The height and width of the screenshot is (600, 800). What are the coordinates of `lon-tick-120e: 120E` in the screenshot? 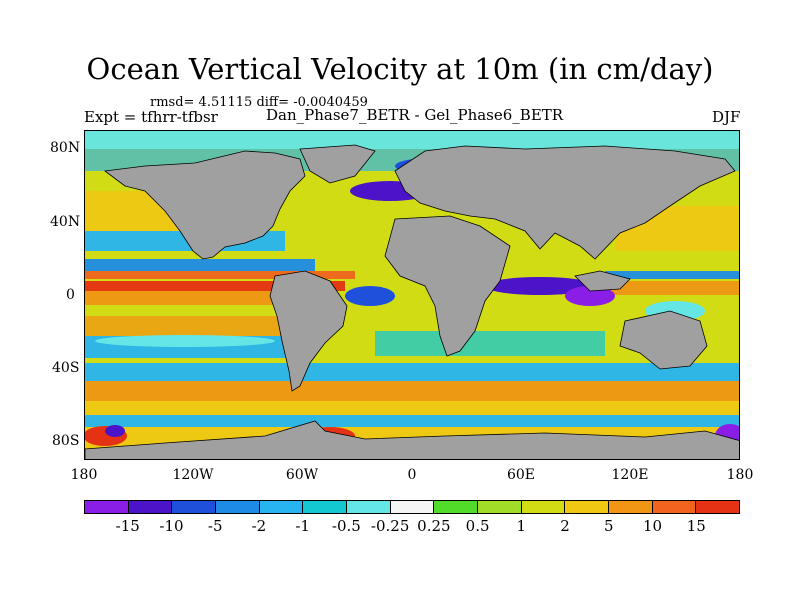 It's located at (630, 475).